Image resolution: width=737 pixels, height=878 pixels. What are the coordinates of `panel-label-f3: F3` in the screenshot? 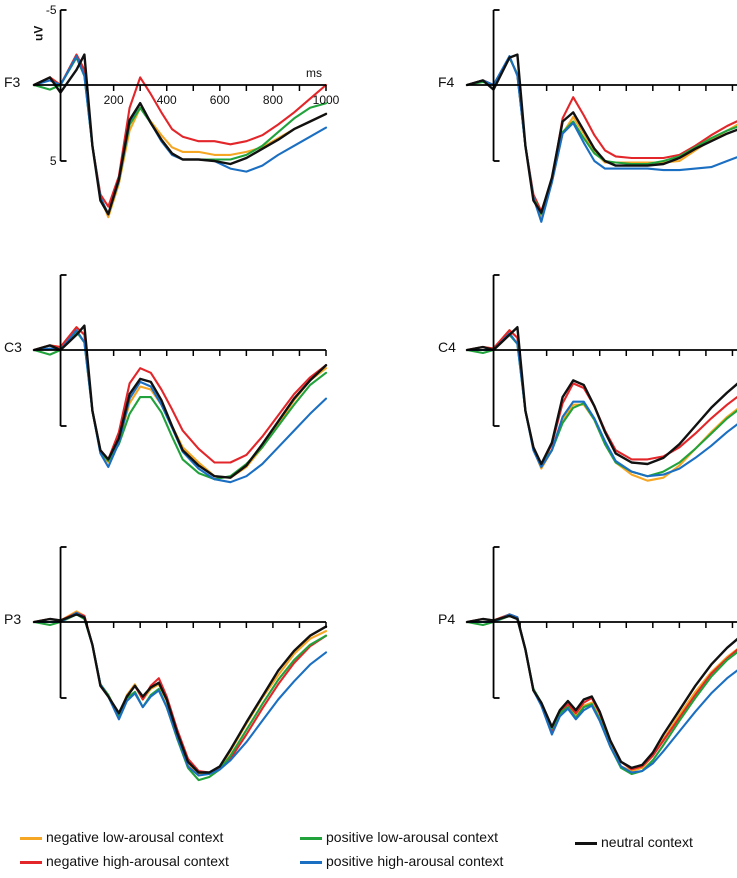 It's located at (12, 82).